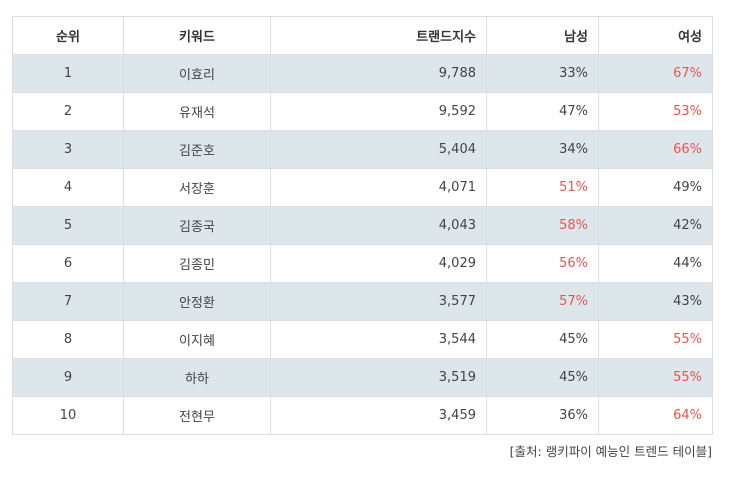 This screenshot has width=735, height=486. I want to click on cell-rank: 3, so click(68, 149).